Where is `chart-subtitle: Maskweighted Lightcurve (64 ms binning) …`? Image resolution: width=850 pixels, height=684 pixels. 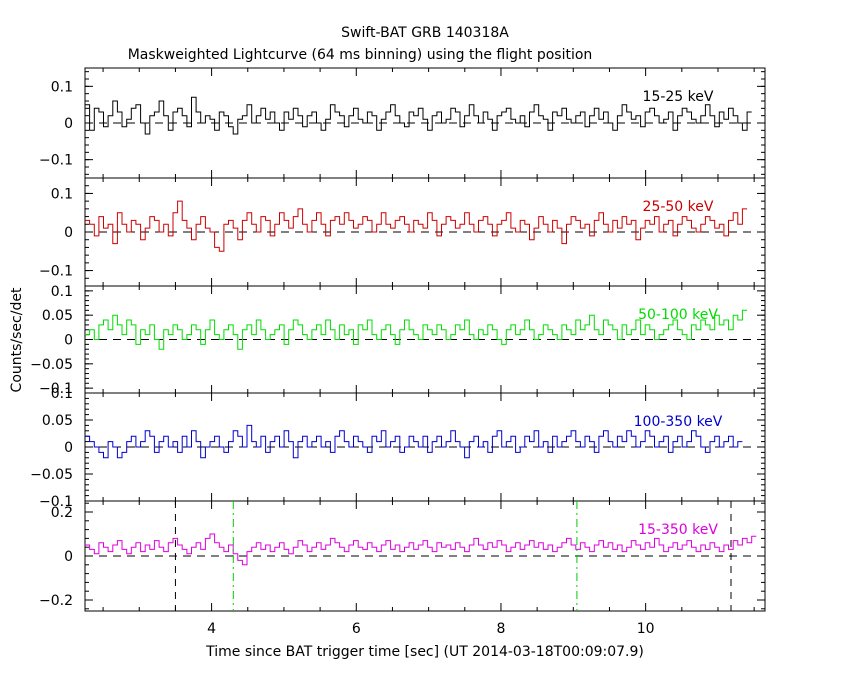
chart-subtitle: Maskweighted Lightcurve (64 ms binning) … is located at coordinates (360, 55).